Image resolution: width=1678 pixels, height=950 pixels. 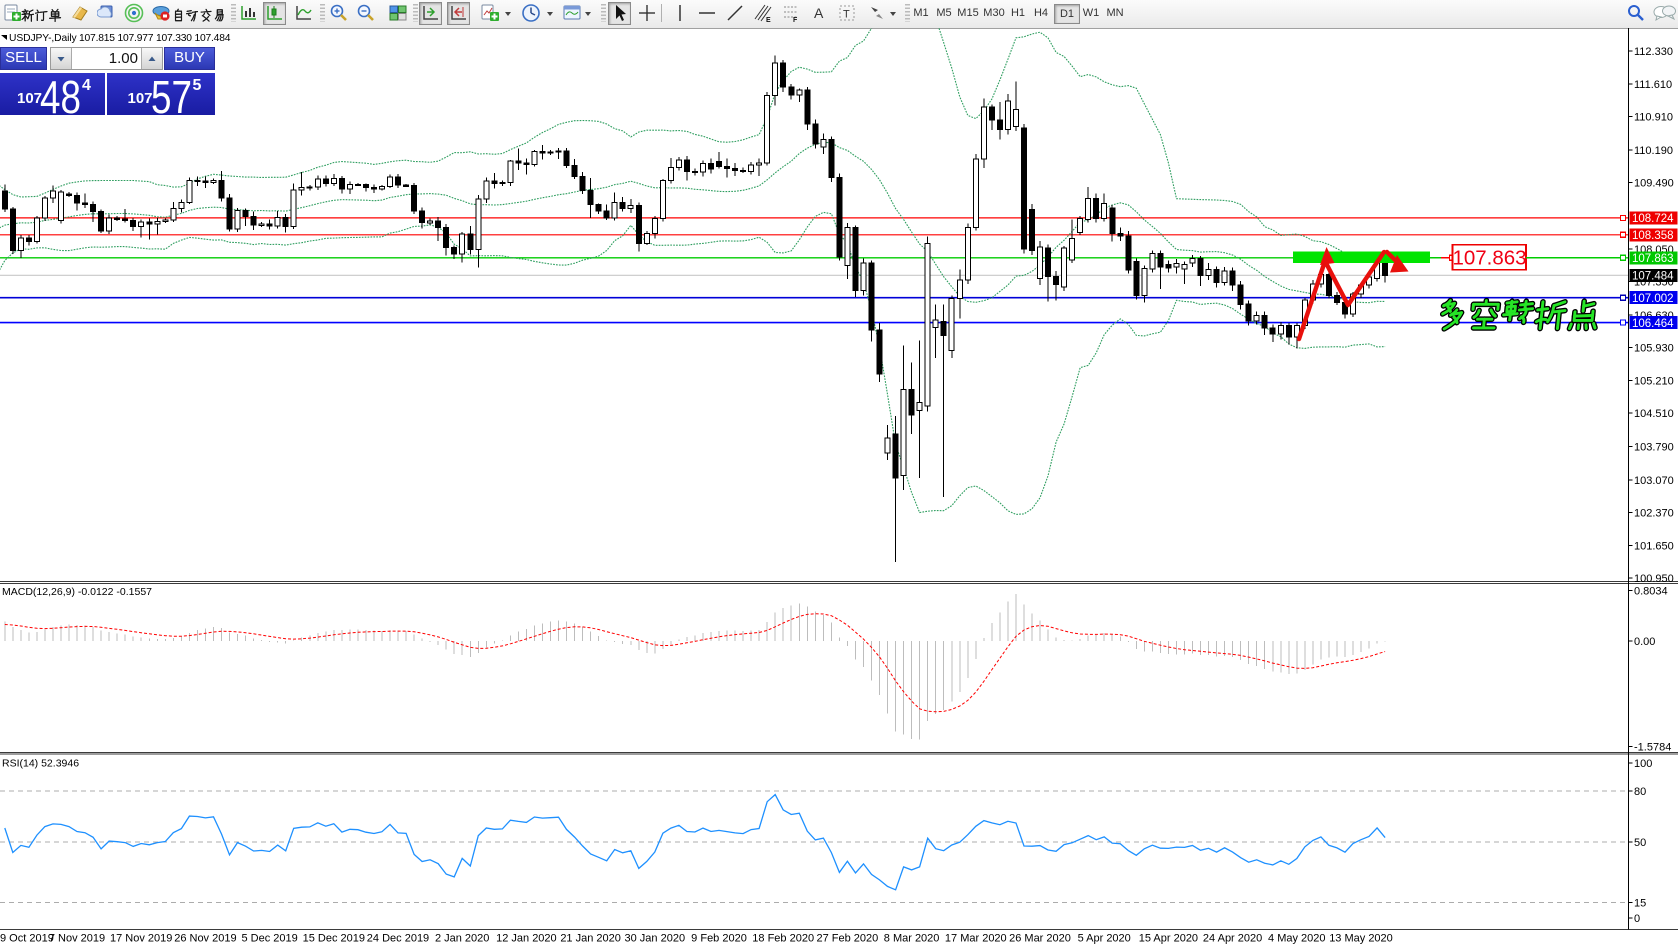 I want to click on svg-text: 24 Apr 2020, so click(x=1232, y=939).